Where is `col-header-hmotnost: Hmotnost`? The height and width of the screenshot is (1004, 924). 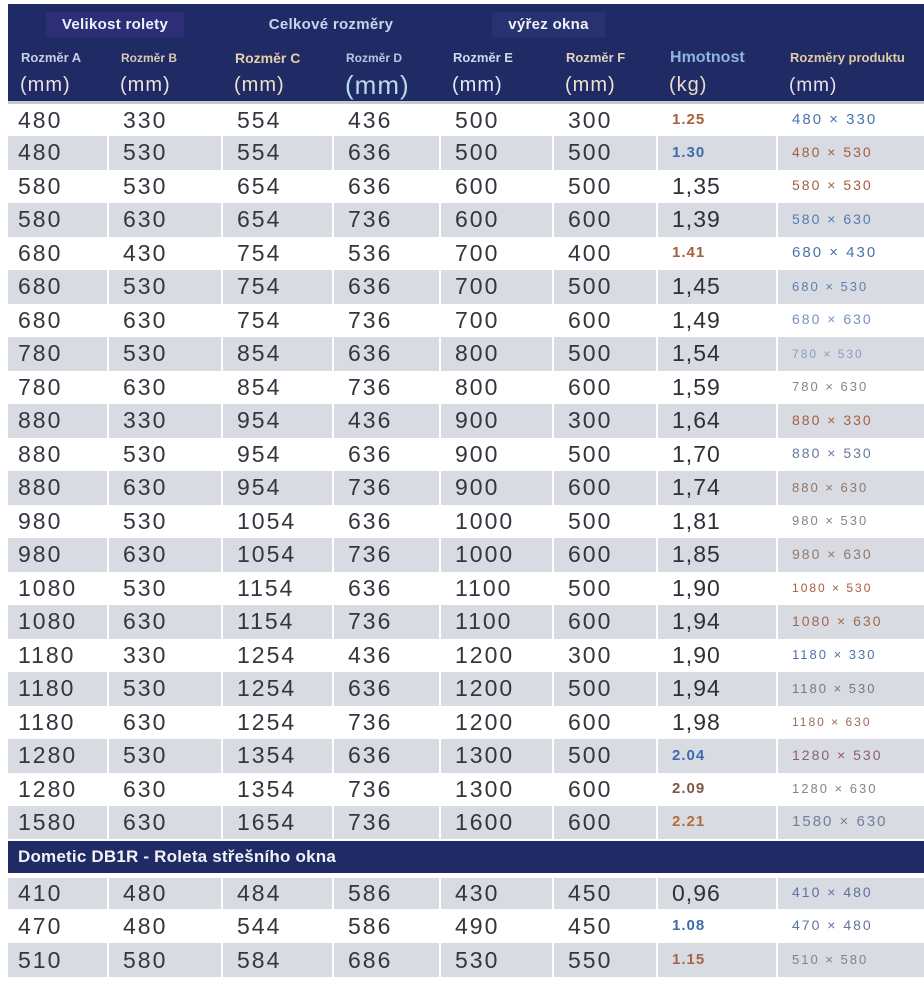
col-header-hmotnost: Hmotnost is located at coordinates (707, 57).